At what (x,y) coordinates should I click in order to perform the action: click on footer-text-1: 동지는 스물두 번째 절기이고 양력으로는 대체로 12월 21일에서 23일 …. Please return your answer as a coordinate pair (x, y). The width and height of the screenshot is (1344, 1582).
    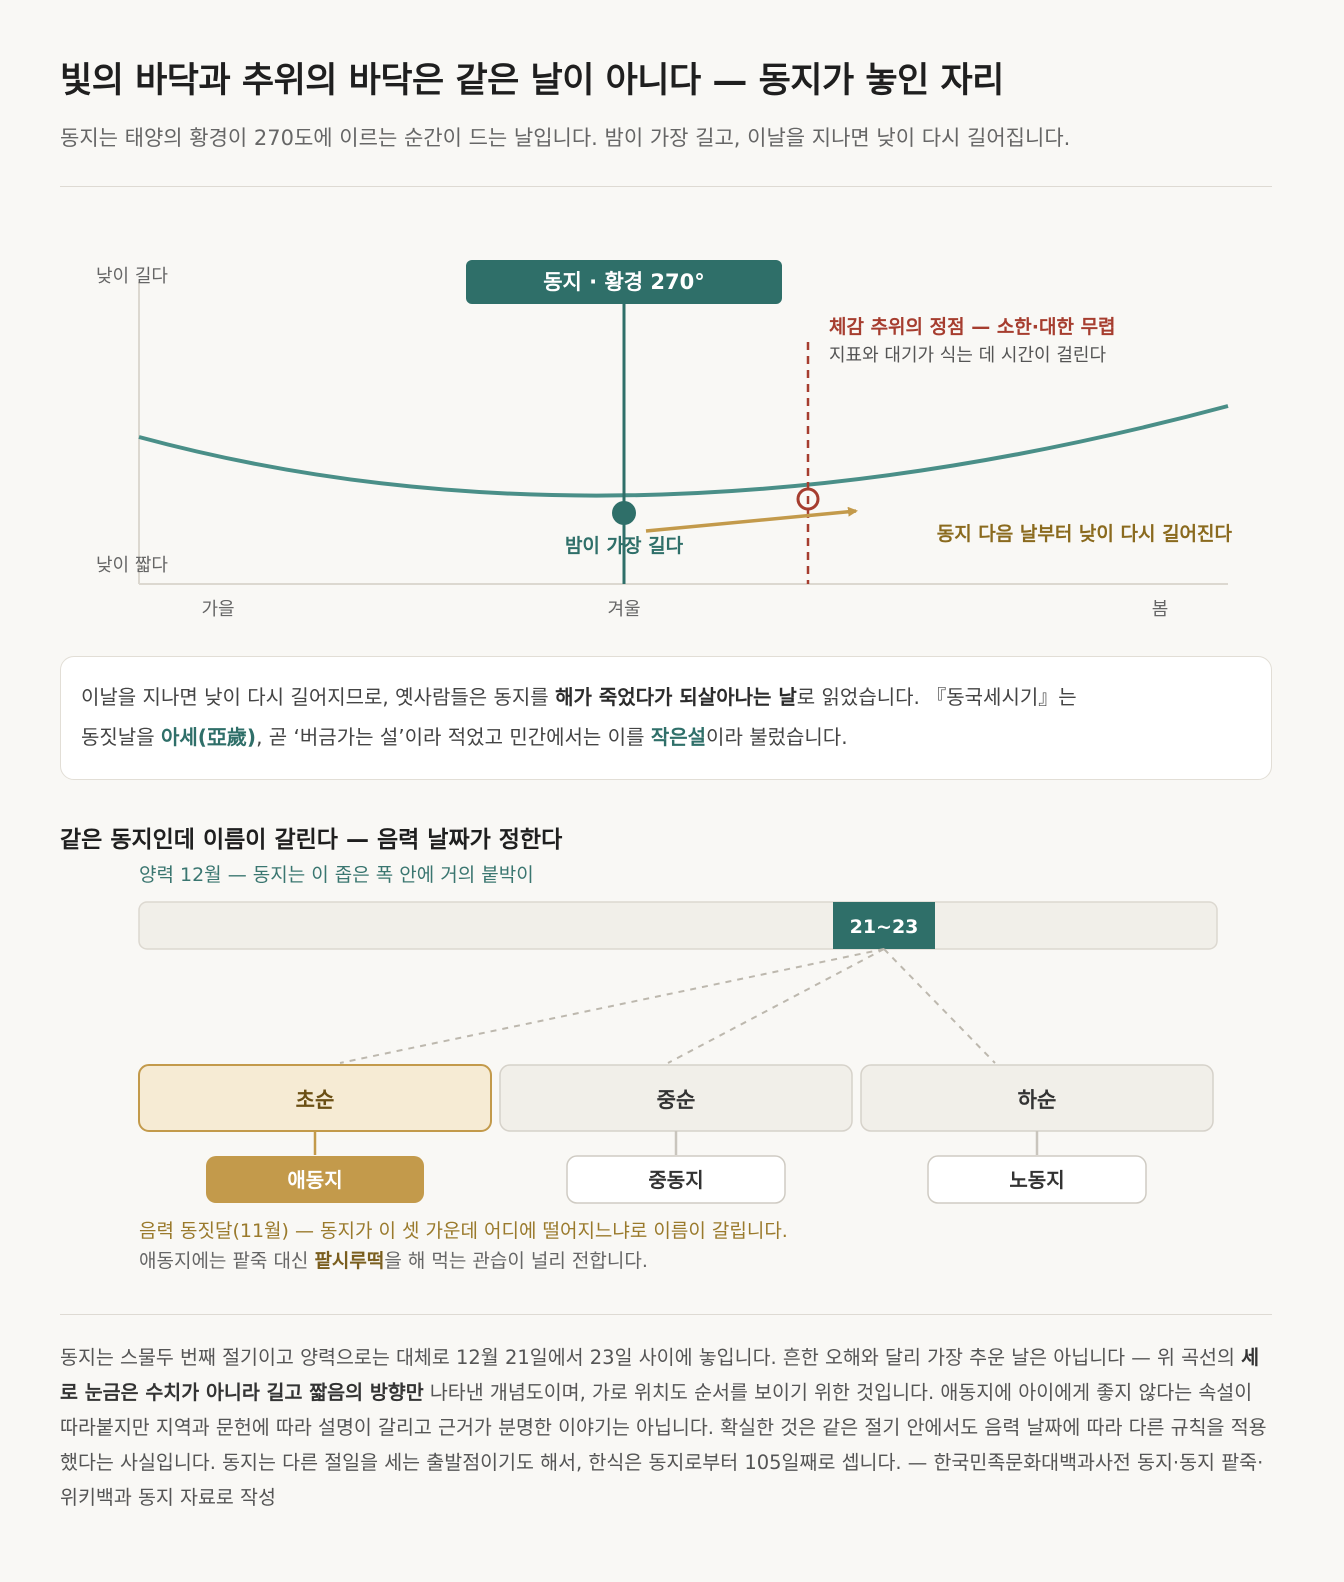
    Looking at the image, I should click on (651, 1357).